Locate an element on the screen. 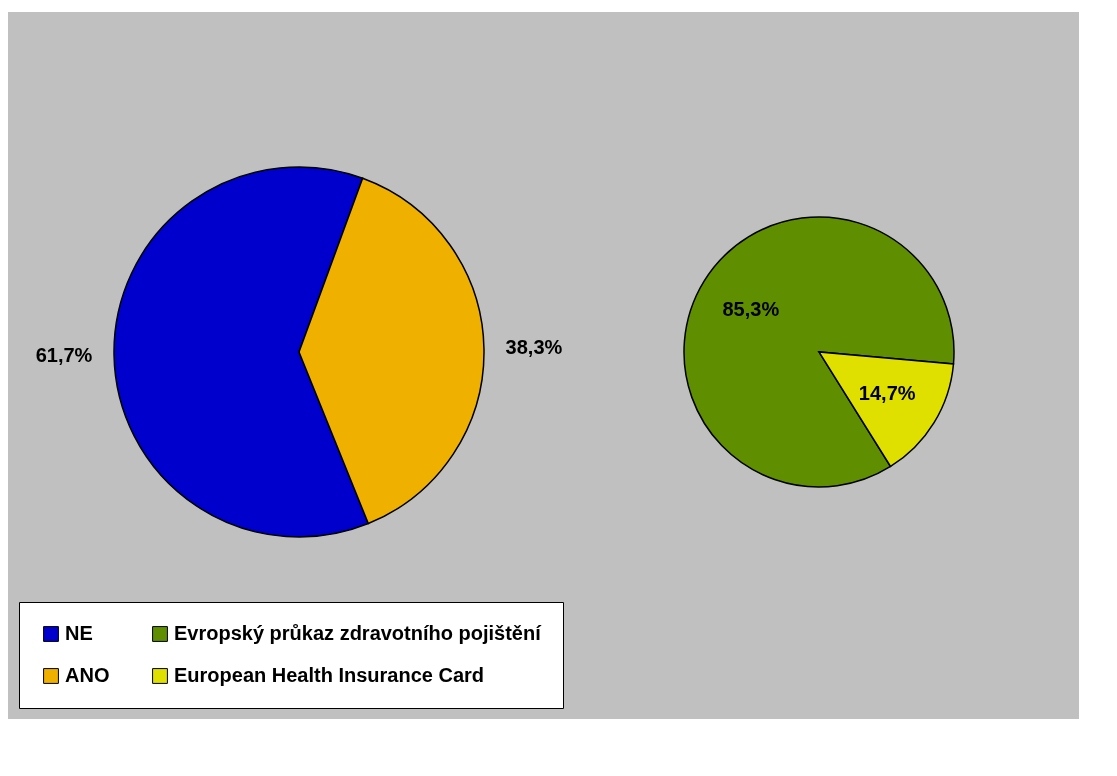 The height and width of the screenshot is (776, 1117). data-label: 38,3% is located at coordinates (534, 347).